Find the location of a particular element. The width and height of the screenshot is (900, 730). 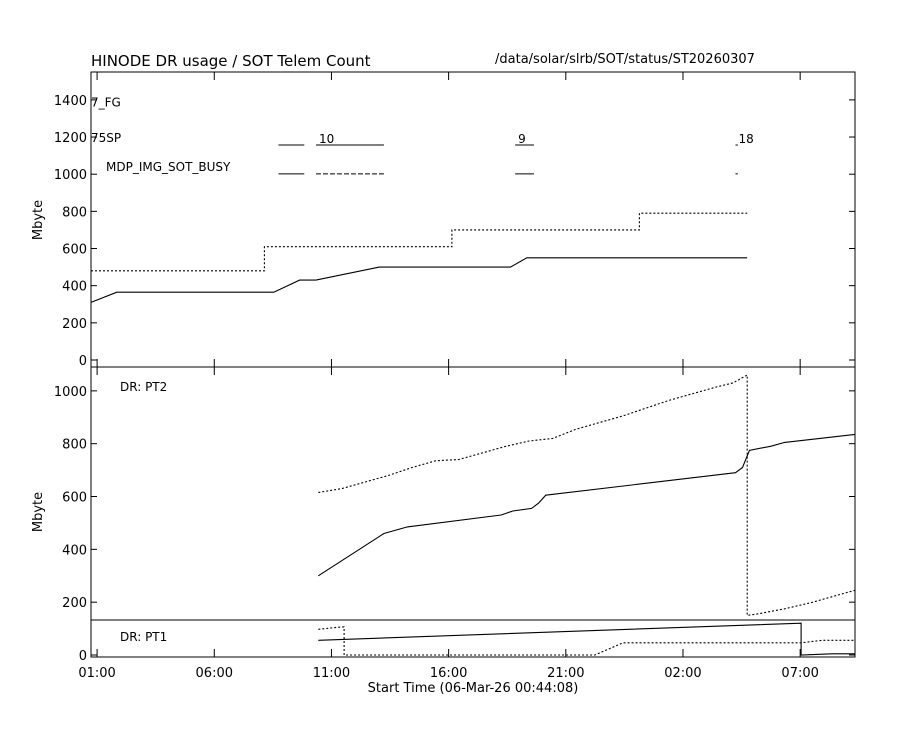

status-segment-label: 9 is located at coordinates (522, 139).